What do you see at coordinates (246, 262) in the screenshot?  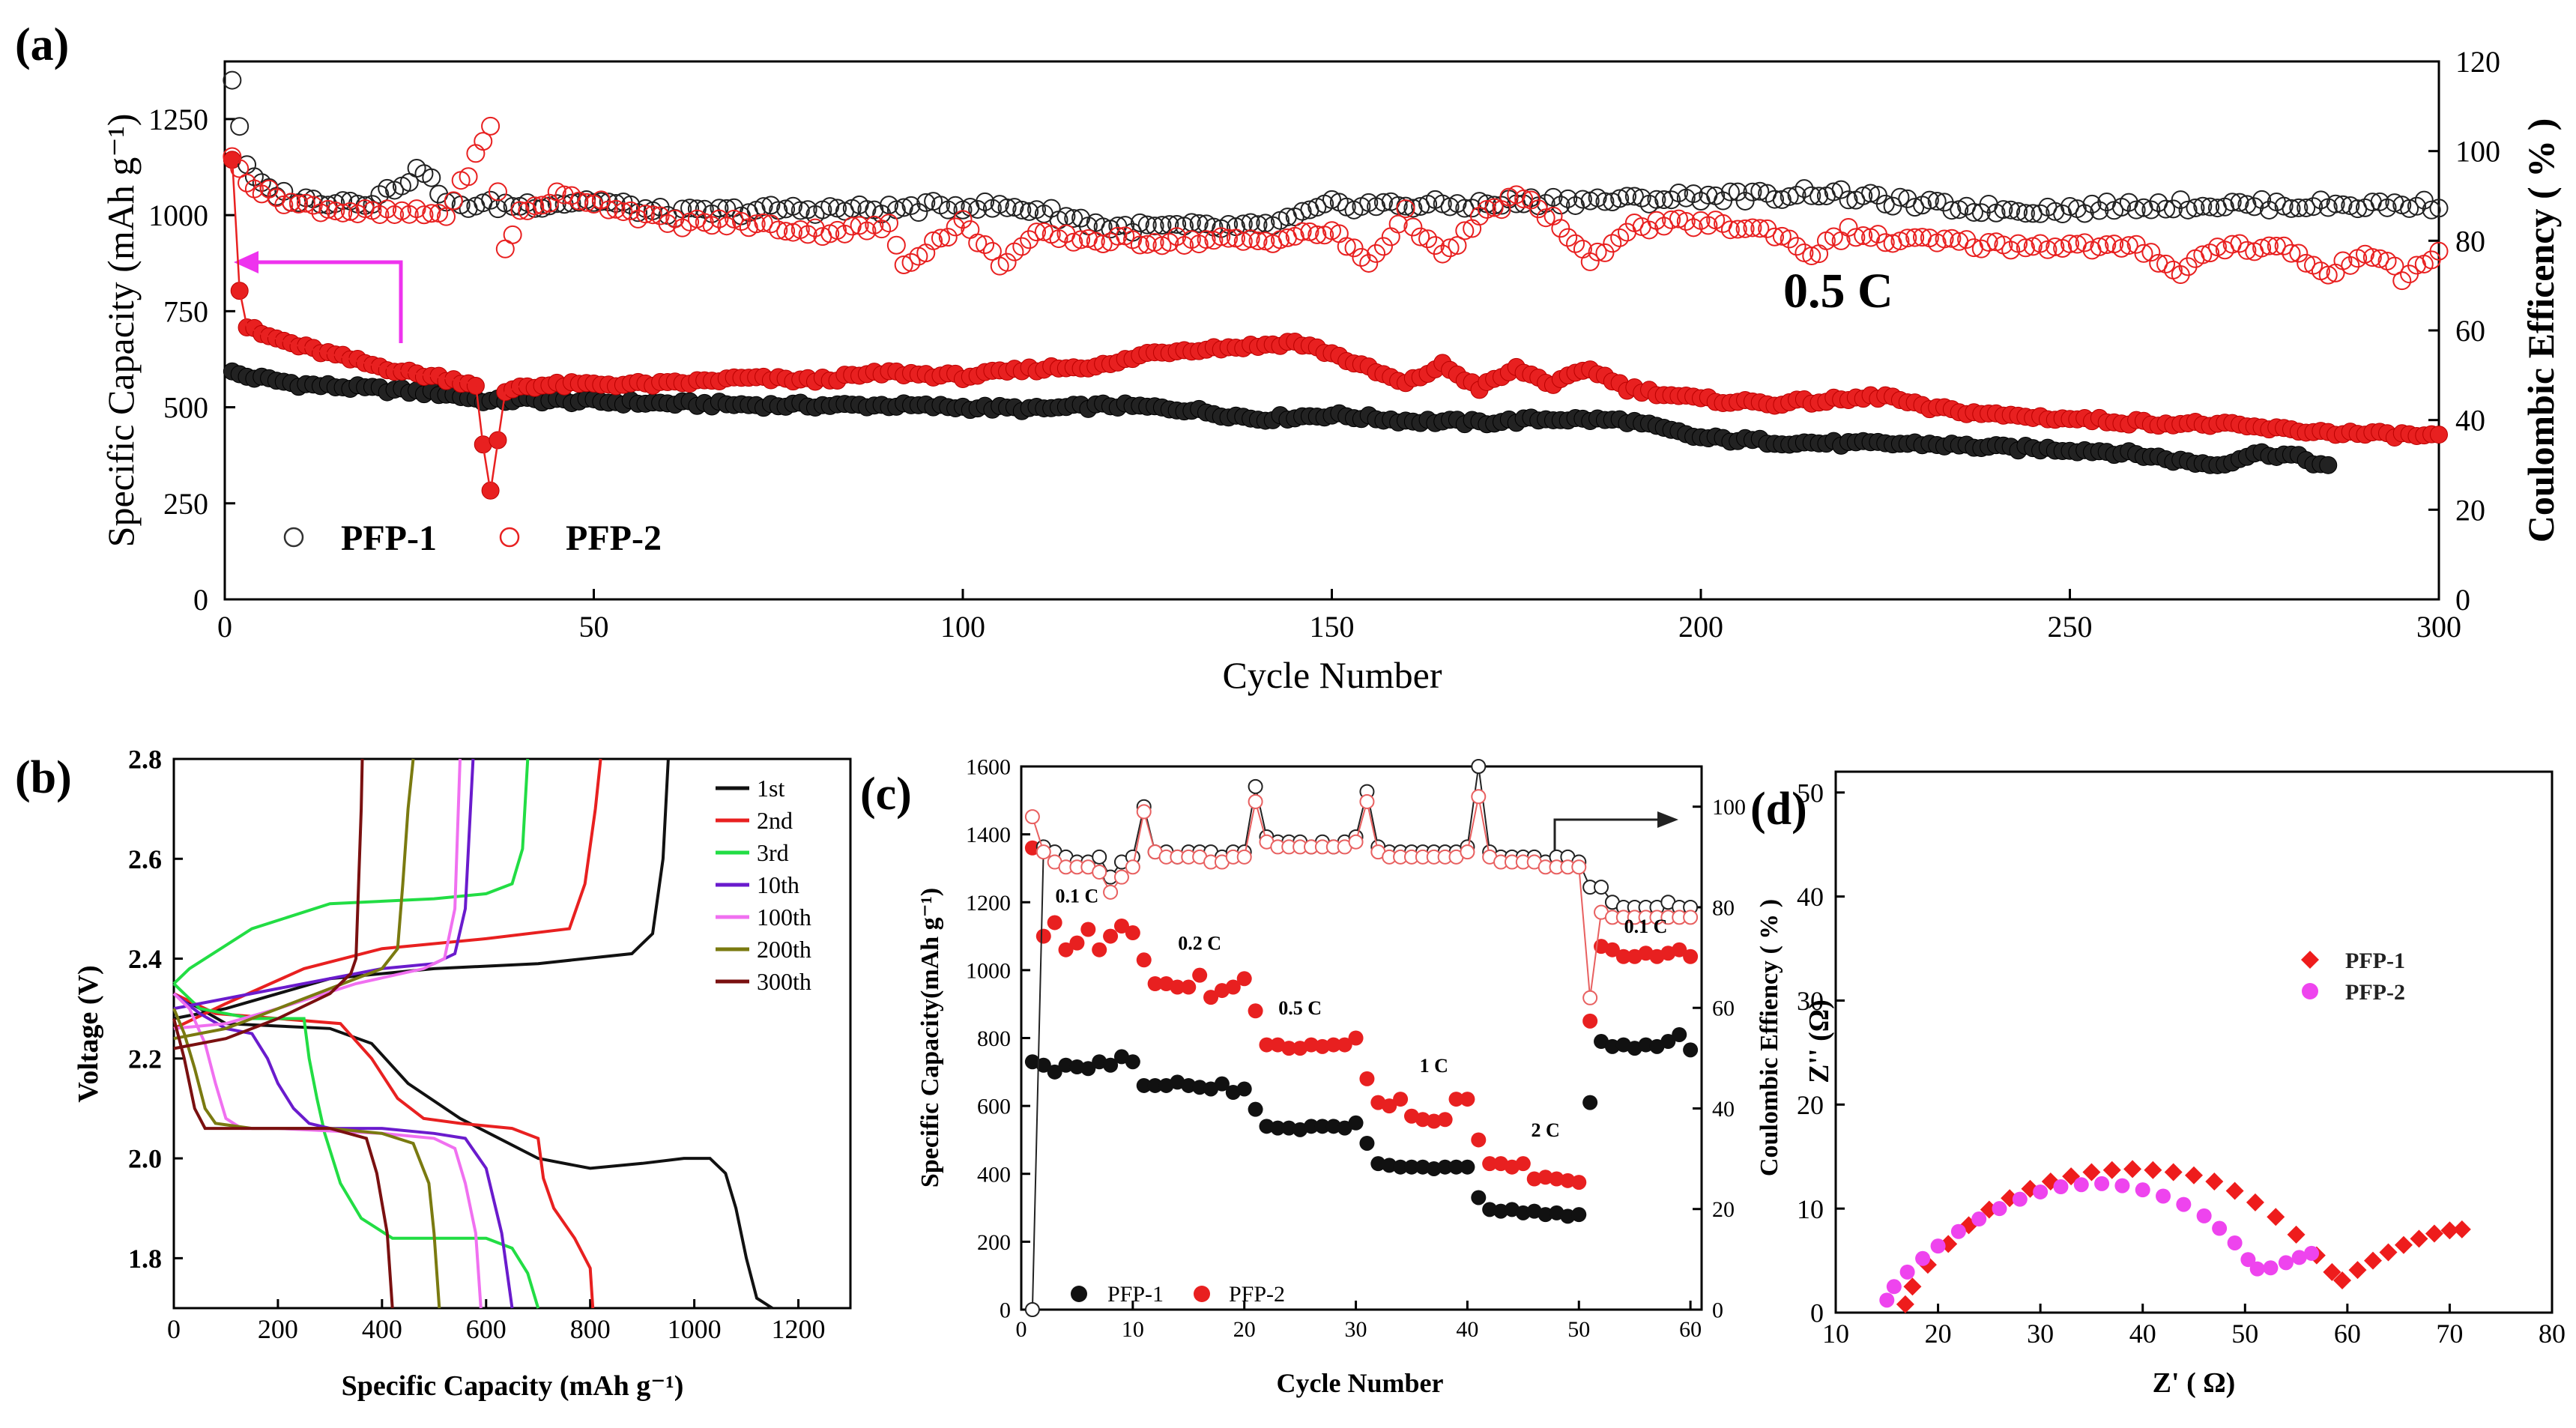 I see `panel-a-axis-arrow-head` at bounding box center [246, 262].